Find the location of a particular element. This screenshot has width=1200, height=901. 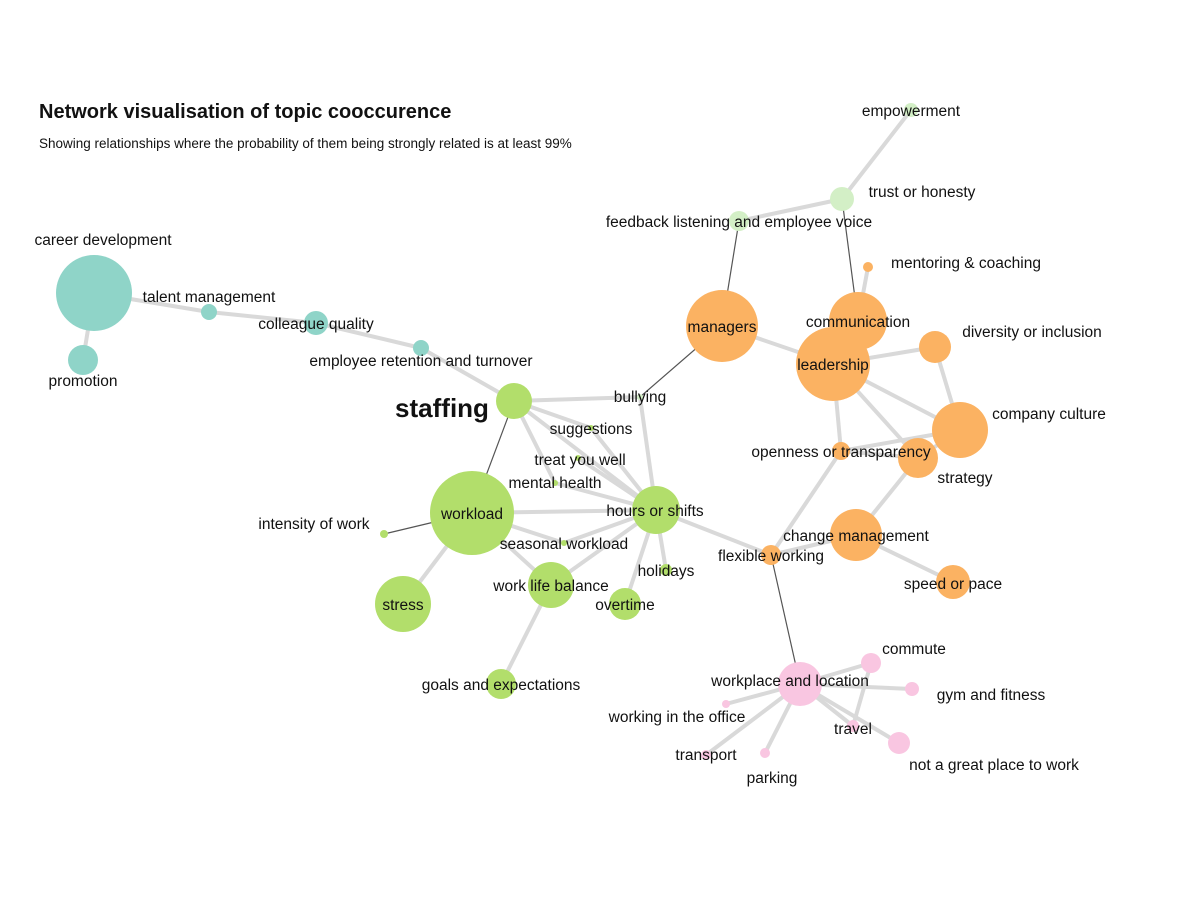

node-label-transport: transport is located at coordinates (706, 755).